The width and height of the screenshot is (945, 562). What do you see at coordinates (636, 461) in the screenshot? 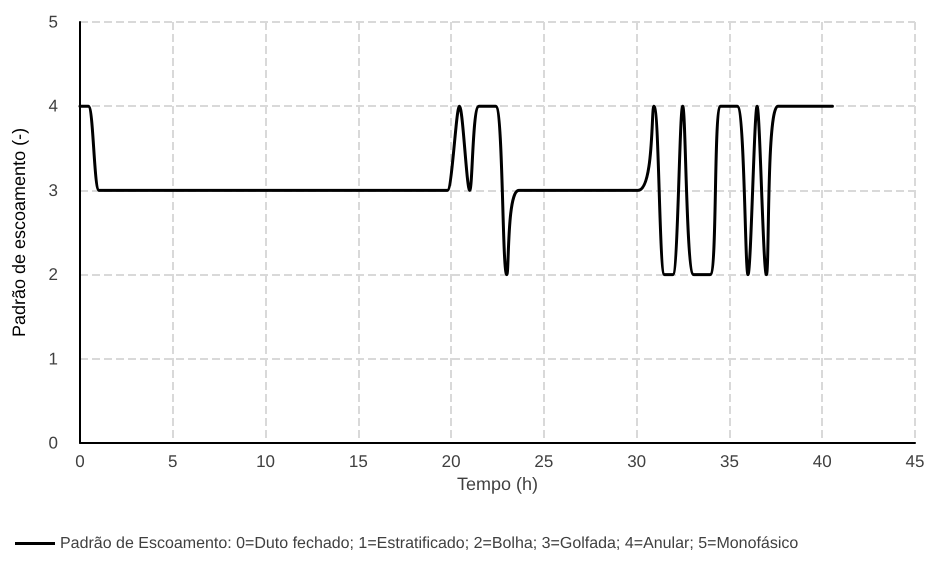
I see `x-tick-label: 30` at bounding box center [636, 461].